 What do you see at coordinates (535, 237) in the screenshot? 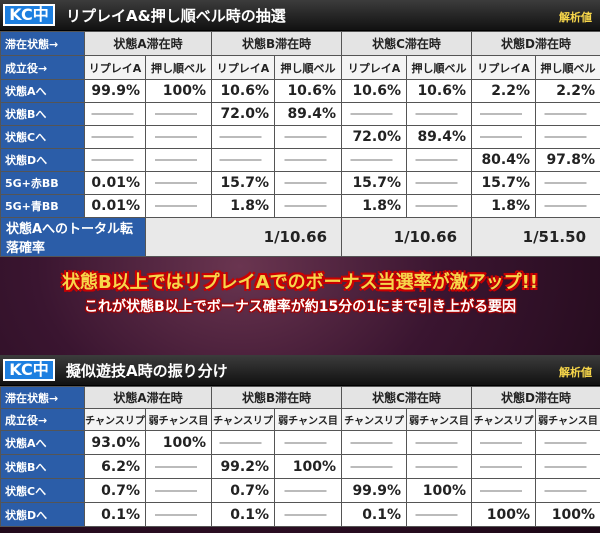
I see `total-value: 1/51.50` at bounding box center [535, 237].